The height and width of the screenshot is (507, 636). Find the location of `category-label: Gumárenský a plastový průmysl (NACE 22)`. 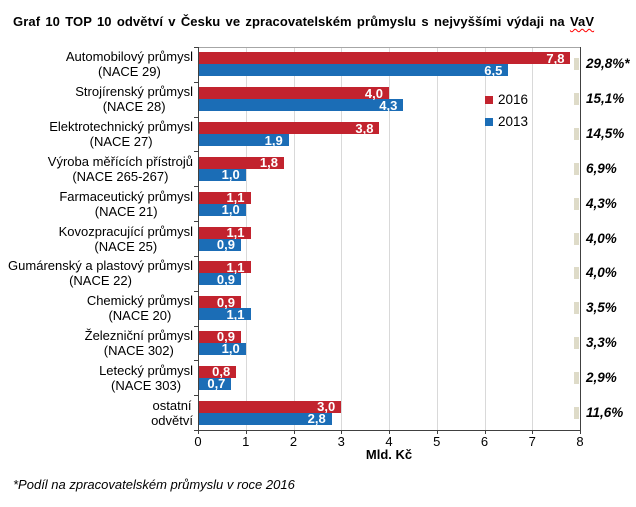

category-label: Gumárenský a plastový průmysl (NACE 22) is located at coordinates (96, 273).